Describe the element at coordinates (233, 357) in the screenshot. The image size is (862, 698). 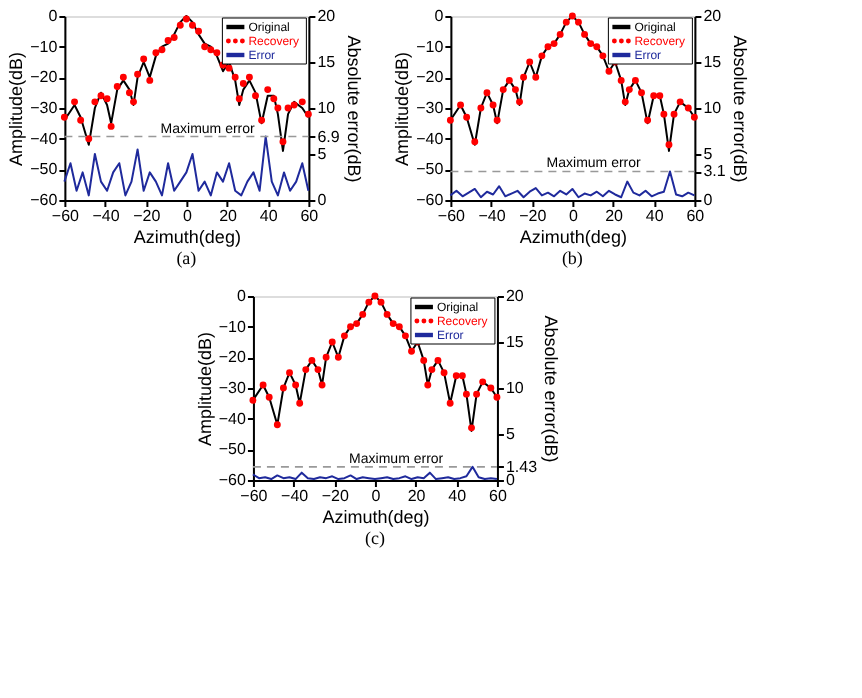
I see `y-tick-label: −20` at that location.